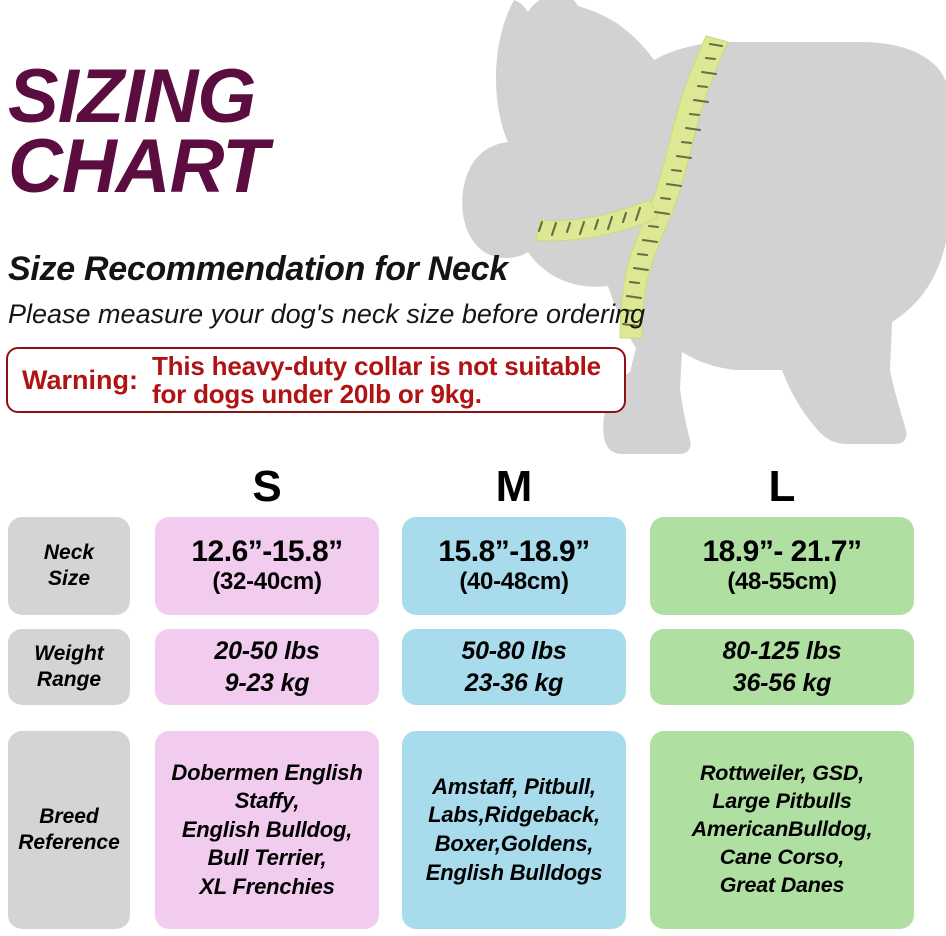 The height and width of the screenshot is (936, 946). I want to click on warning-message-line-1: This heavy-duty collar is not suitable, so click(376, 365).